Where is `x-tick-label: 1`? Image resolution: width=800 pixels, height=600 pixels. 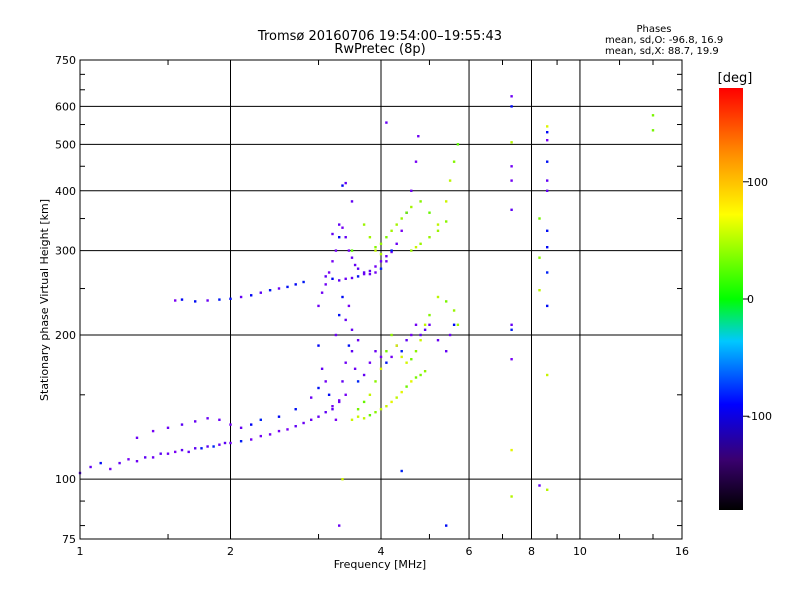
x-tick-label: 1 is located at coordinates (80, 551).